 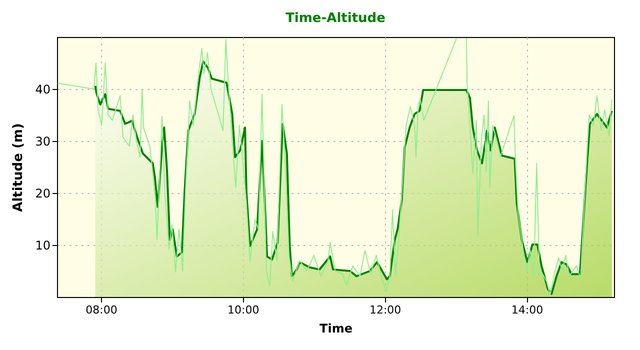 I want to click on y-tick-label: 40, so click(x=42, y=89).